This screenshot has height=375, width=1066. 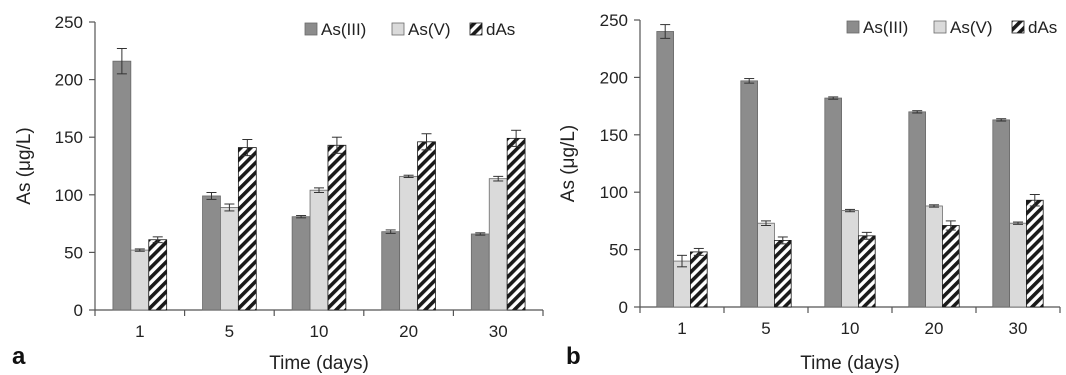 I want to click on panel-letter: a, so click(x=19, y=356).